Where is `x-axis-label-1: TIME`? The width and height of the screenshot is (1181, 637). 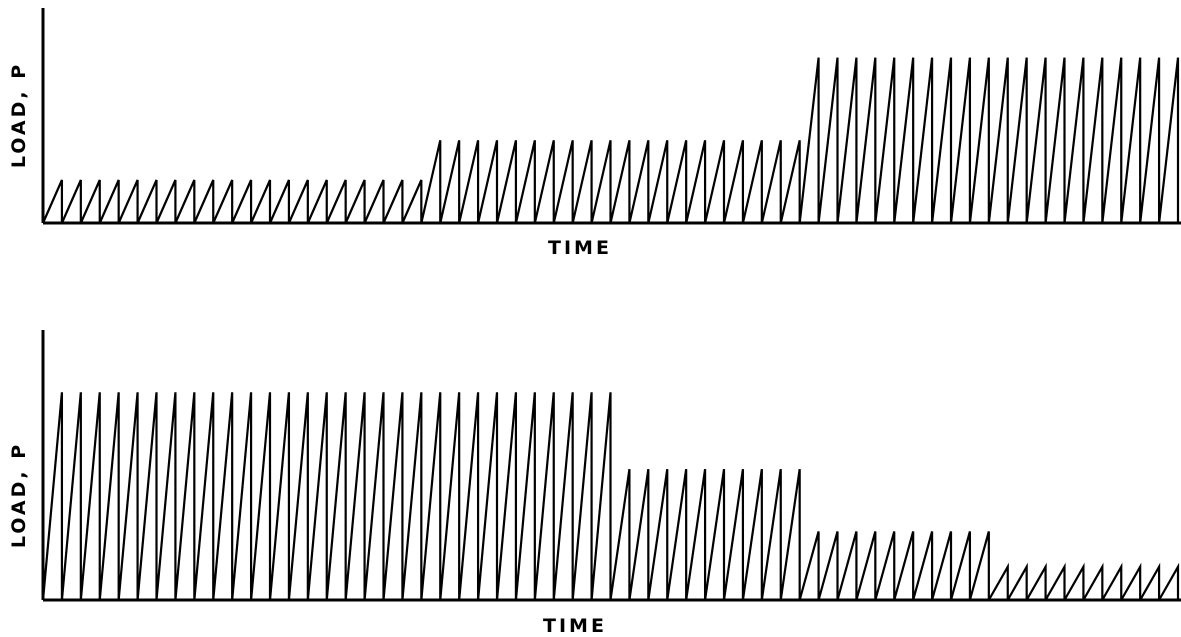
x-axis-label-1: TIME is located at coordinates (580, 248).